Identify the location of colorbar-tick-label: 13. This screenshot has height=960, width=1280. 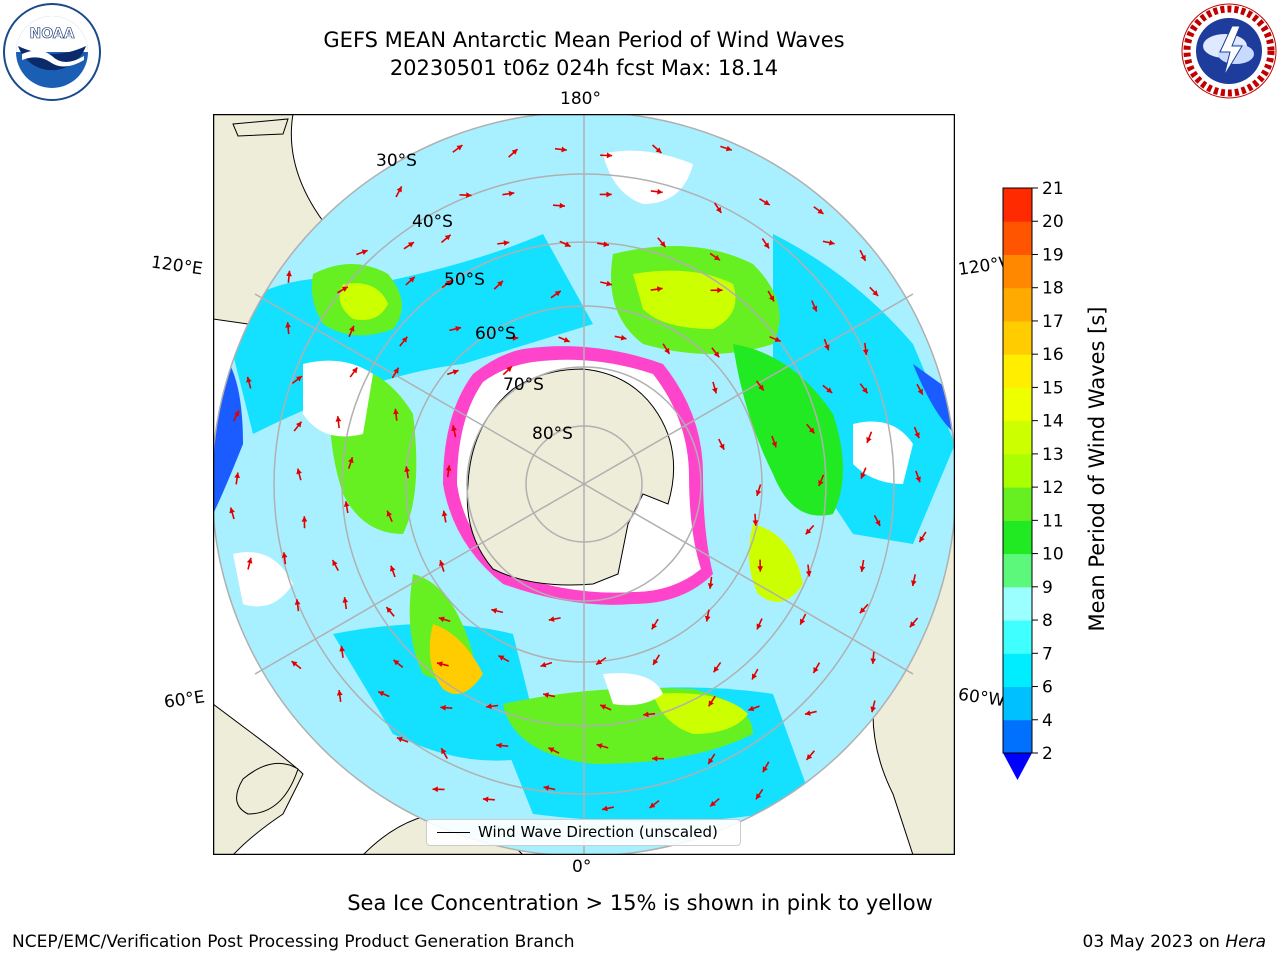
(1053, 455).